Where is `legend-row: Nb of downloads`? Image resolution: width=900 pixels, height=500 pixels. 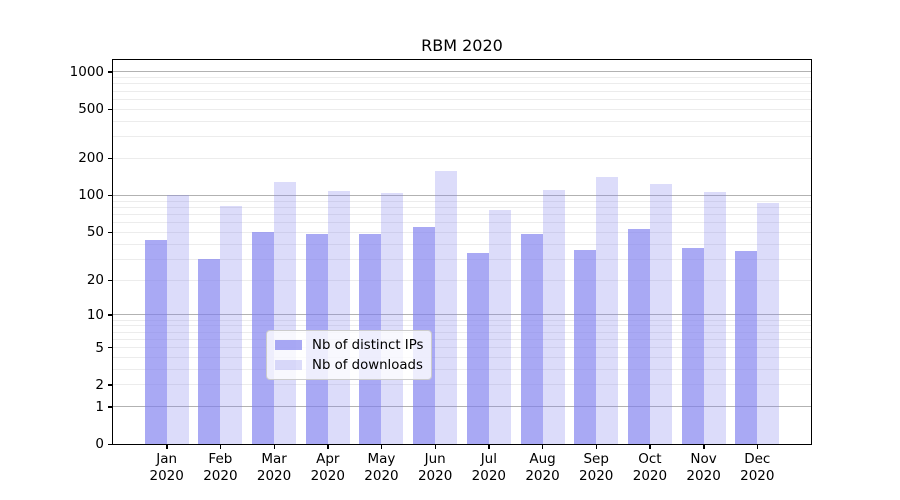
legend-row: Nb of downloads is located at coordinates (349, 365).